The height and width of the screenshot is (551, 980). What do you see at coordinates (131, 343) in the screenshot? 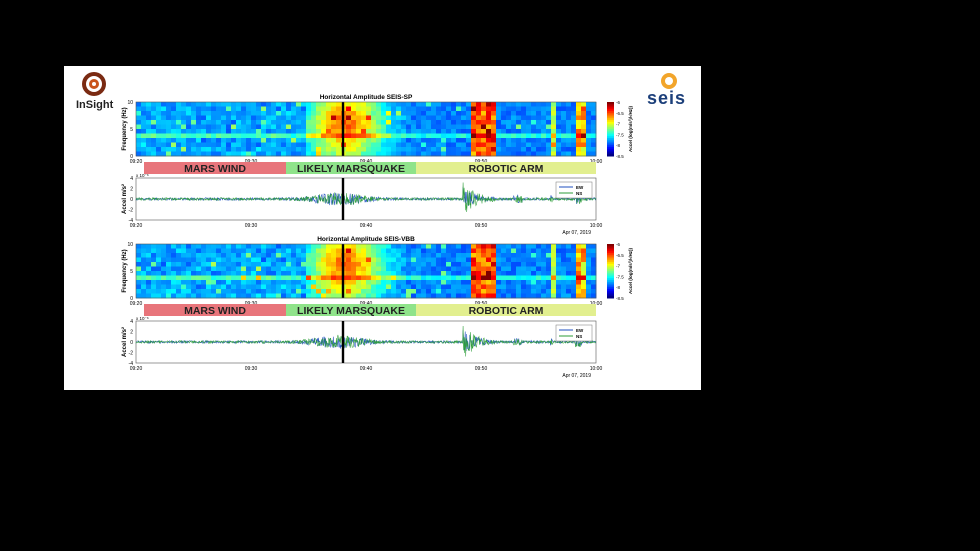
I see `y-tick-label: 0` at bounding box center [131, 343].